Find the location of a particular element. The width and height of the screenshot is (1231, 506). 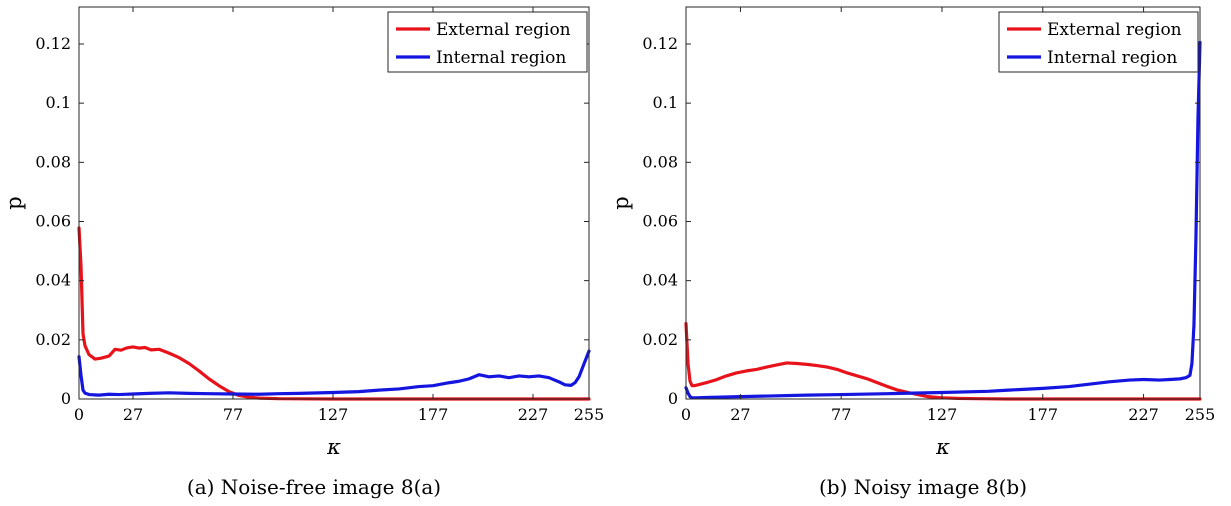

figure-caption: (a) Noise-free image 8(a) is located at coordinates (314, 487).